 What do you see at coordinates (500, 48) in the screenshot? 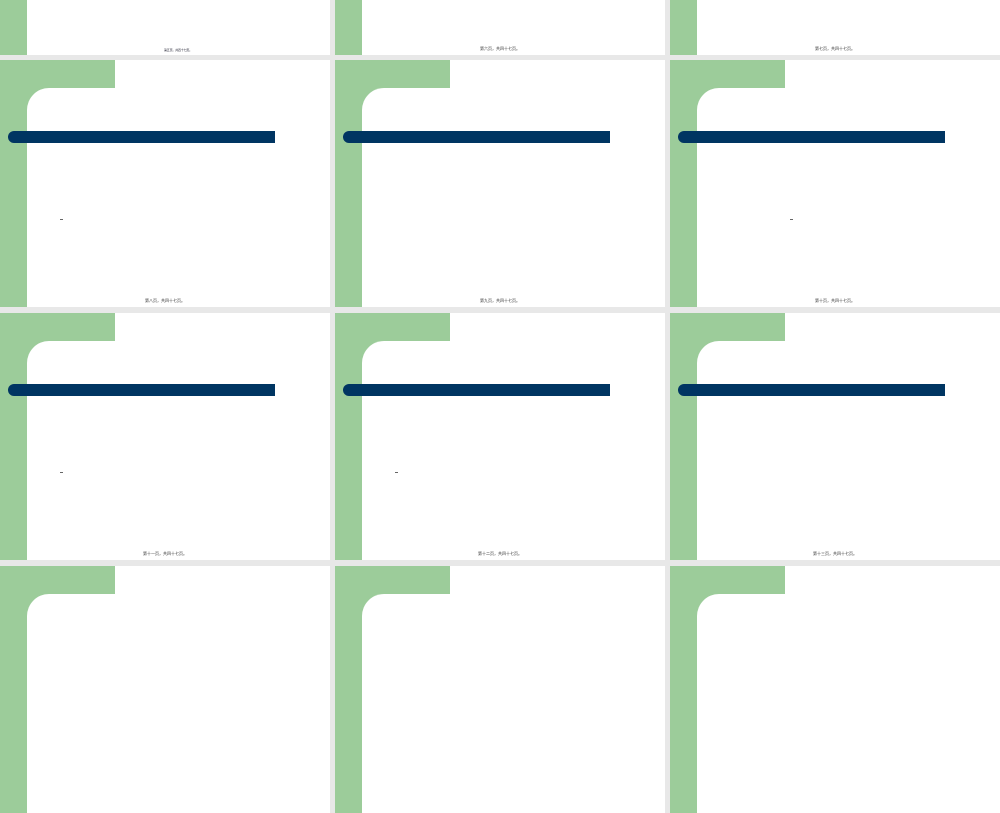
I see `slide-footer: 第六页，共四十七页。` at bounding box center [500, 48].